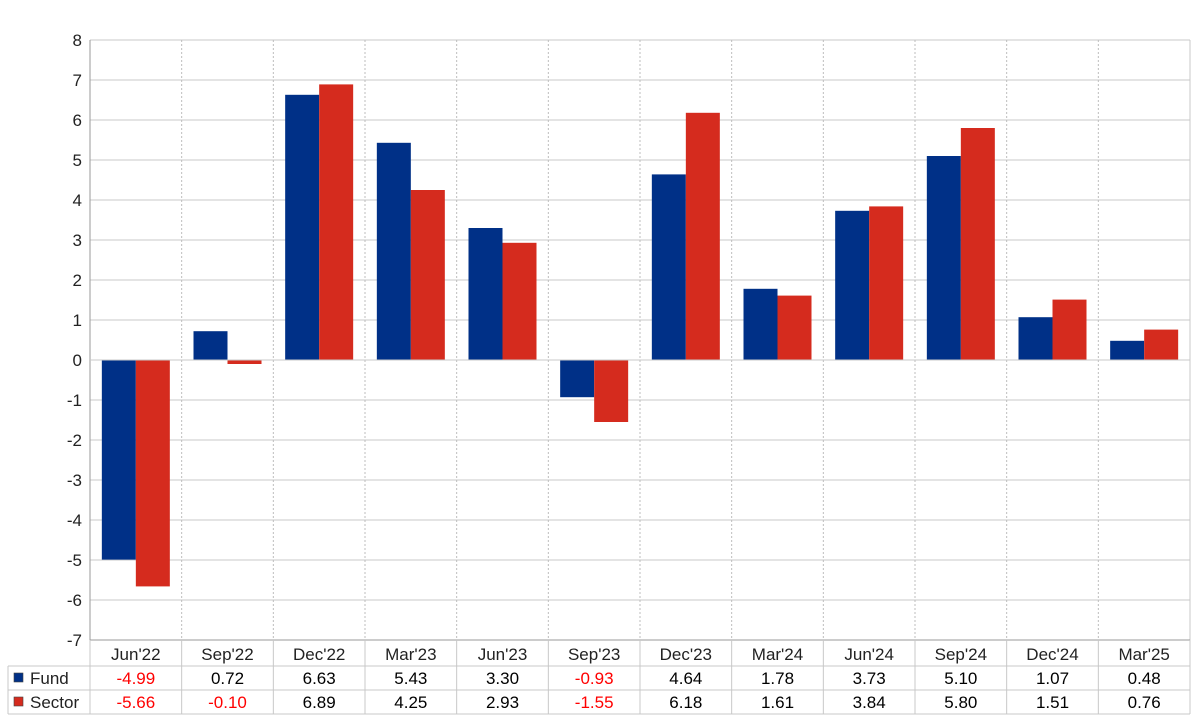  I want to click on legend-swatch-sector, so click(18, 701).